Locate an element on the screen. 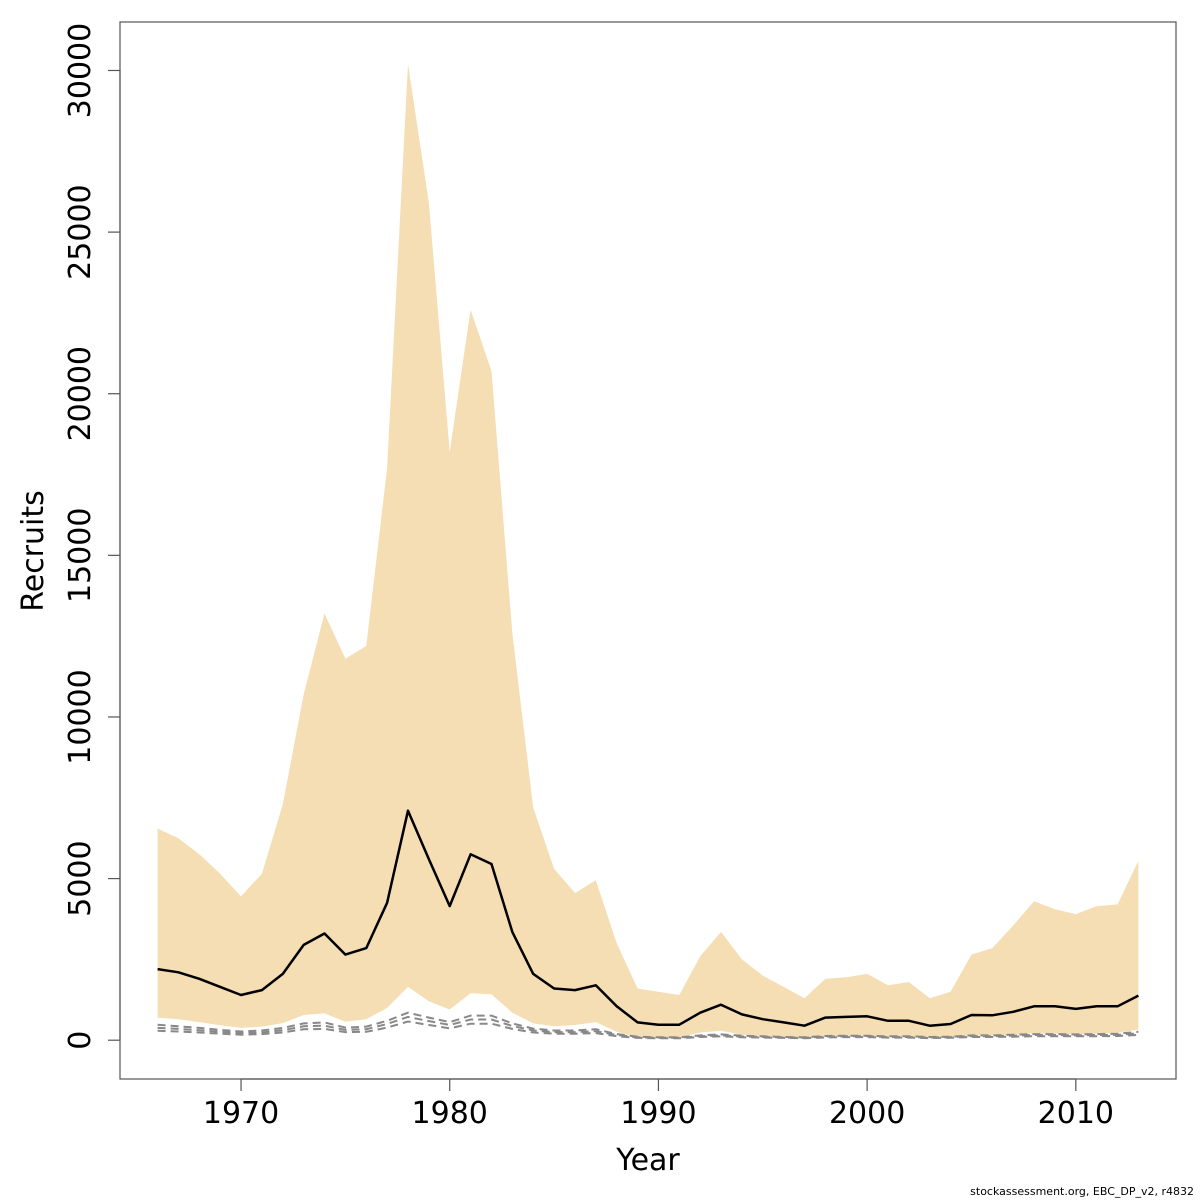 This screenshot has height=1200, width=1200. median-recruits-line is located at coordinates (648, 918).